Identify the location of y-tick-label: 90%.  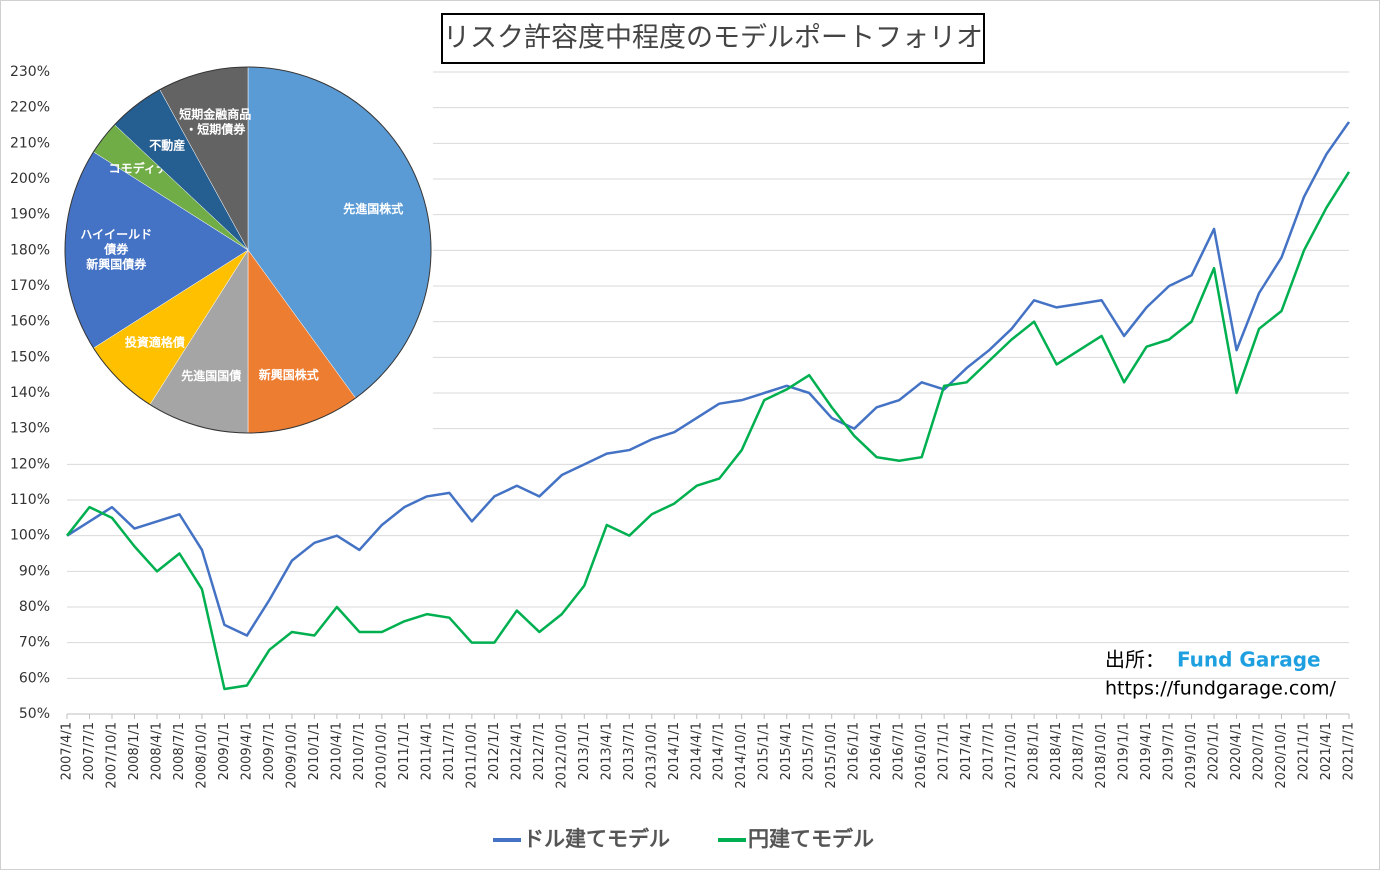
(34, 571).